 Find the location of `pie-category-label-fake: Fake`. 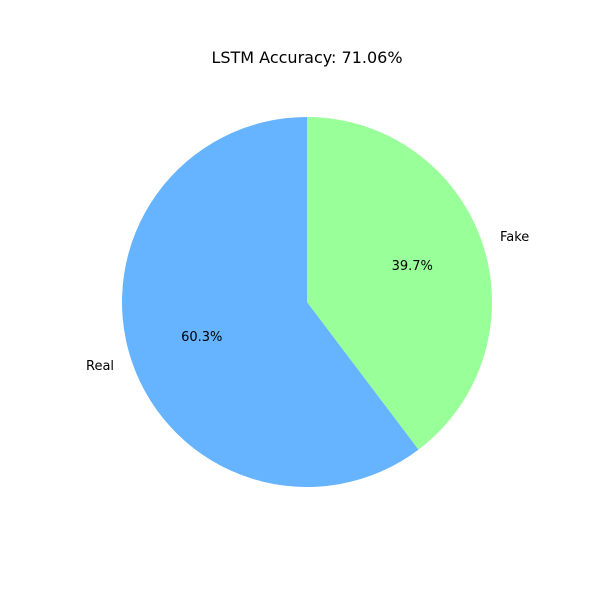

pie-category-label-fake: Fake is located at coordinates (514, 237).